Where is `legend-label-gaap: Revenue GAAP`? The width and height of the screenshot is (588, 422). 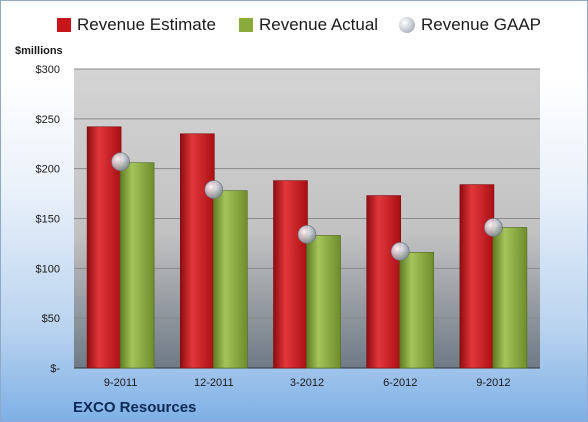
legend-label-gaap: Revenue GAAP is located at coordinates (481, 24).